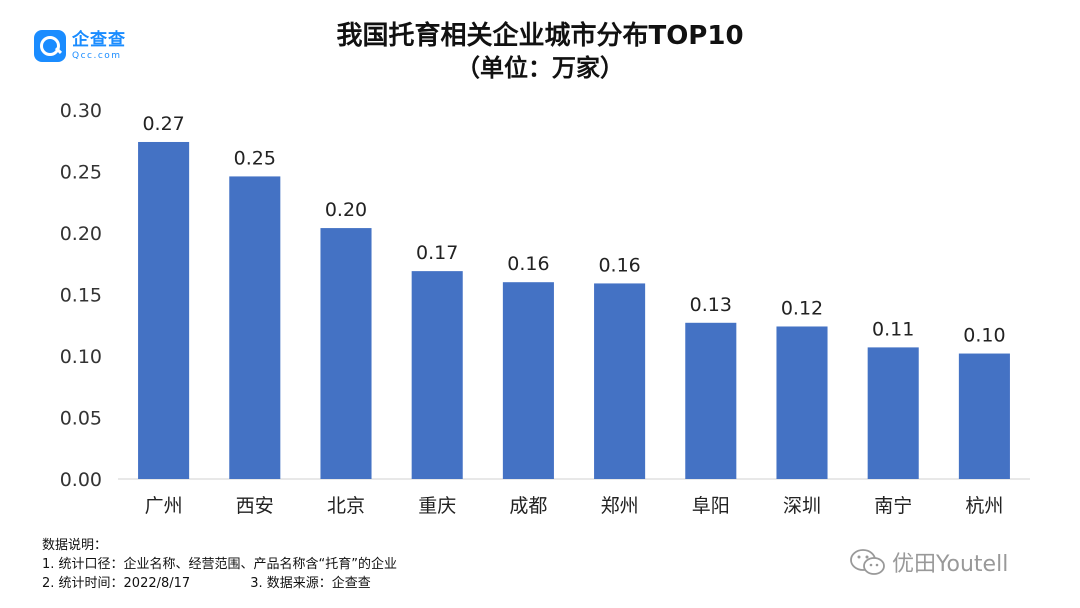 The width and height of the screenshot is (1080, 608). I want to click on chart-subtitle: （单位：万家）, so click(540, 68).